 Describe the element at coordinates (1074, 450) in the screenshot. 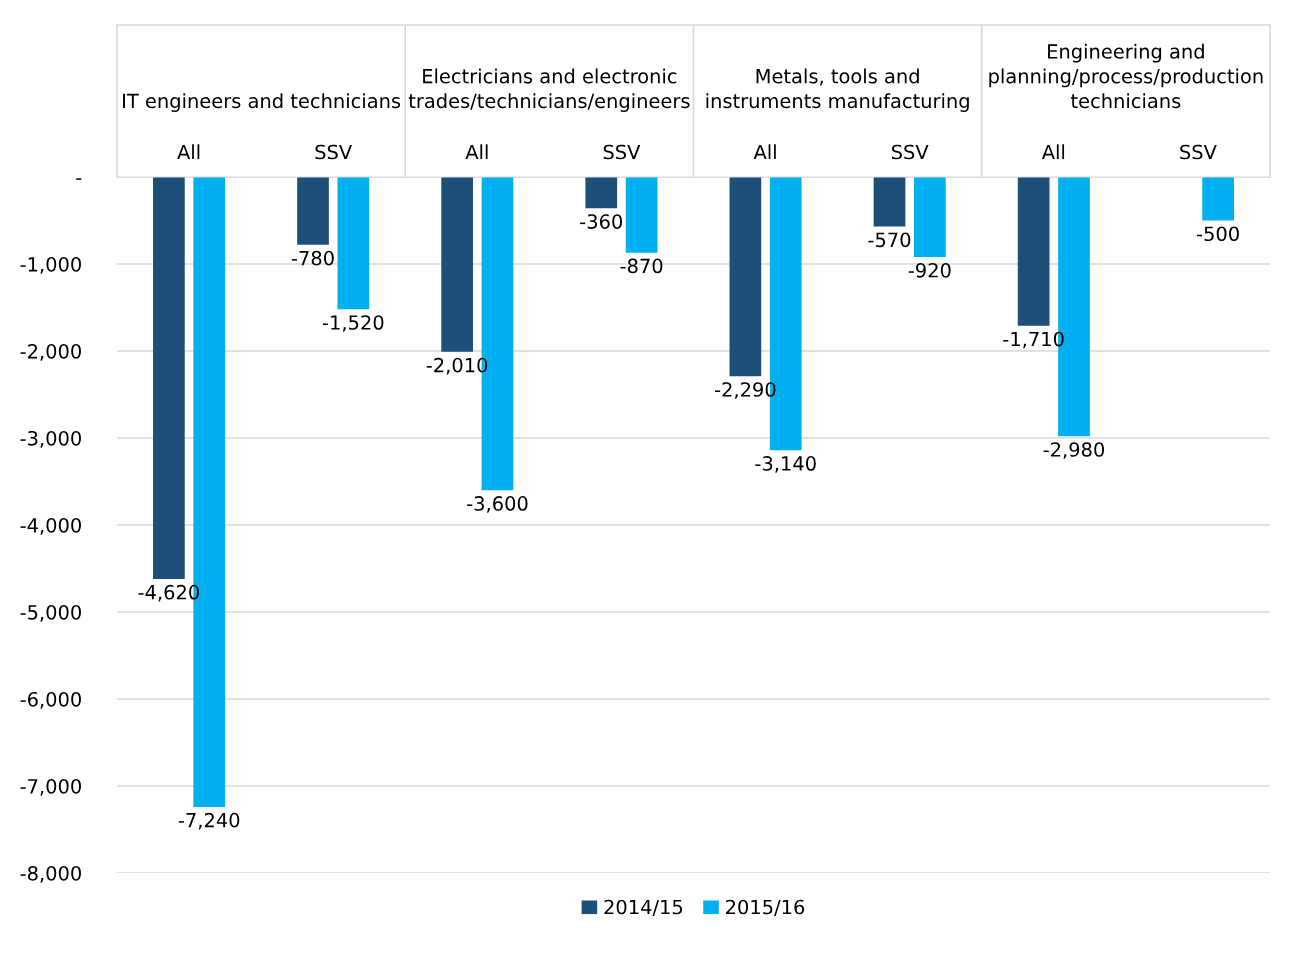

I see `data-label: -2,980` at that location.